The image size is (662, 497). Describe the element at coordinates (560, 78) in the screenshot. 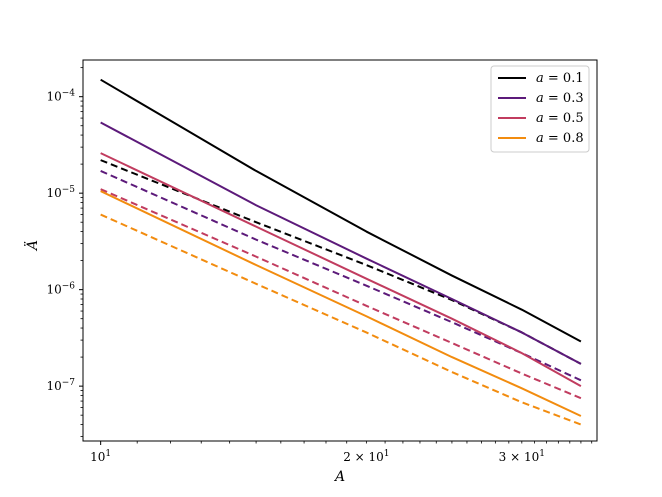

I see `legend-label: a = 0.1` at that location.